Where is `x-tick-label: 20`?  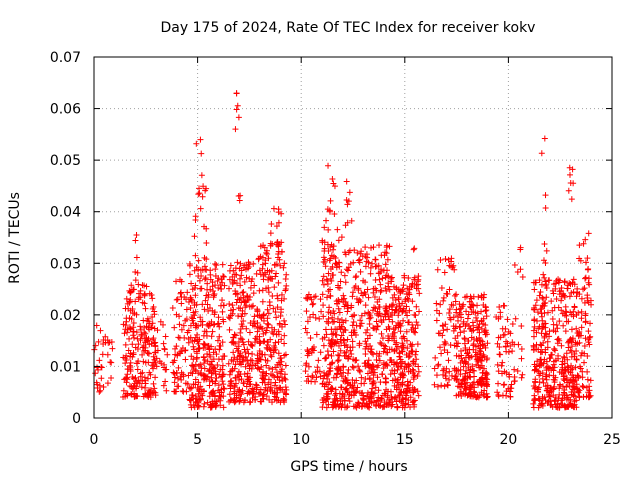
x-tick-label: 20 is located at coordinates (508, 440).